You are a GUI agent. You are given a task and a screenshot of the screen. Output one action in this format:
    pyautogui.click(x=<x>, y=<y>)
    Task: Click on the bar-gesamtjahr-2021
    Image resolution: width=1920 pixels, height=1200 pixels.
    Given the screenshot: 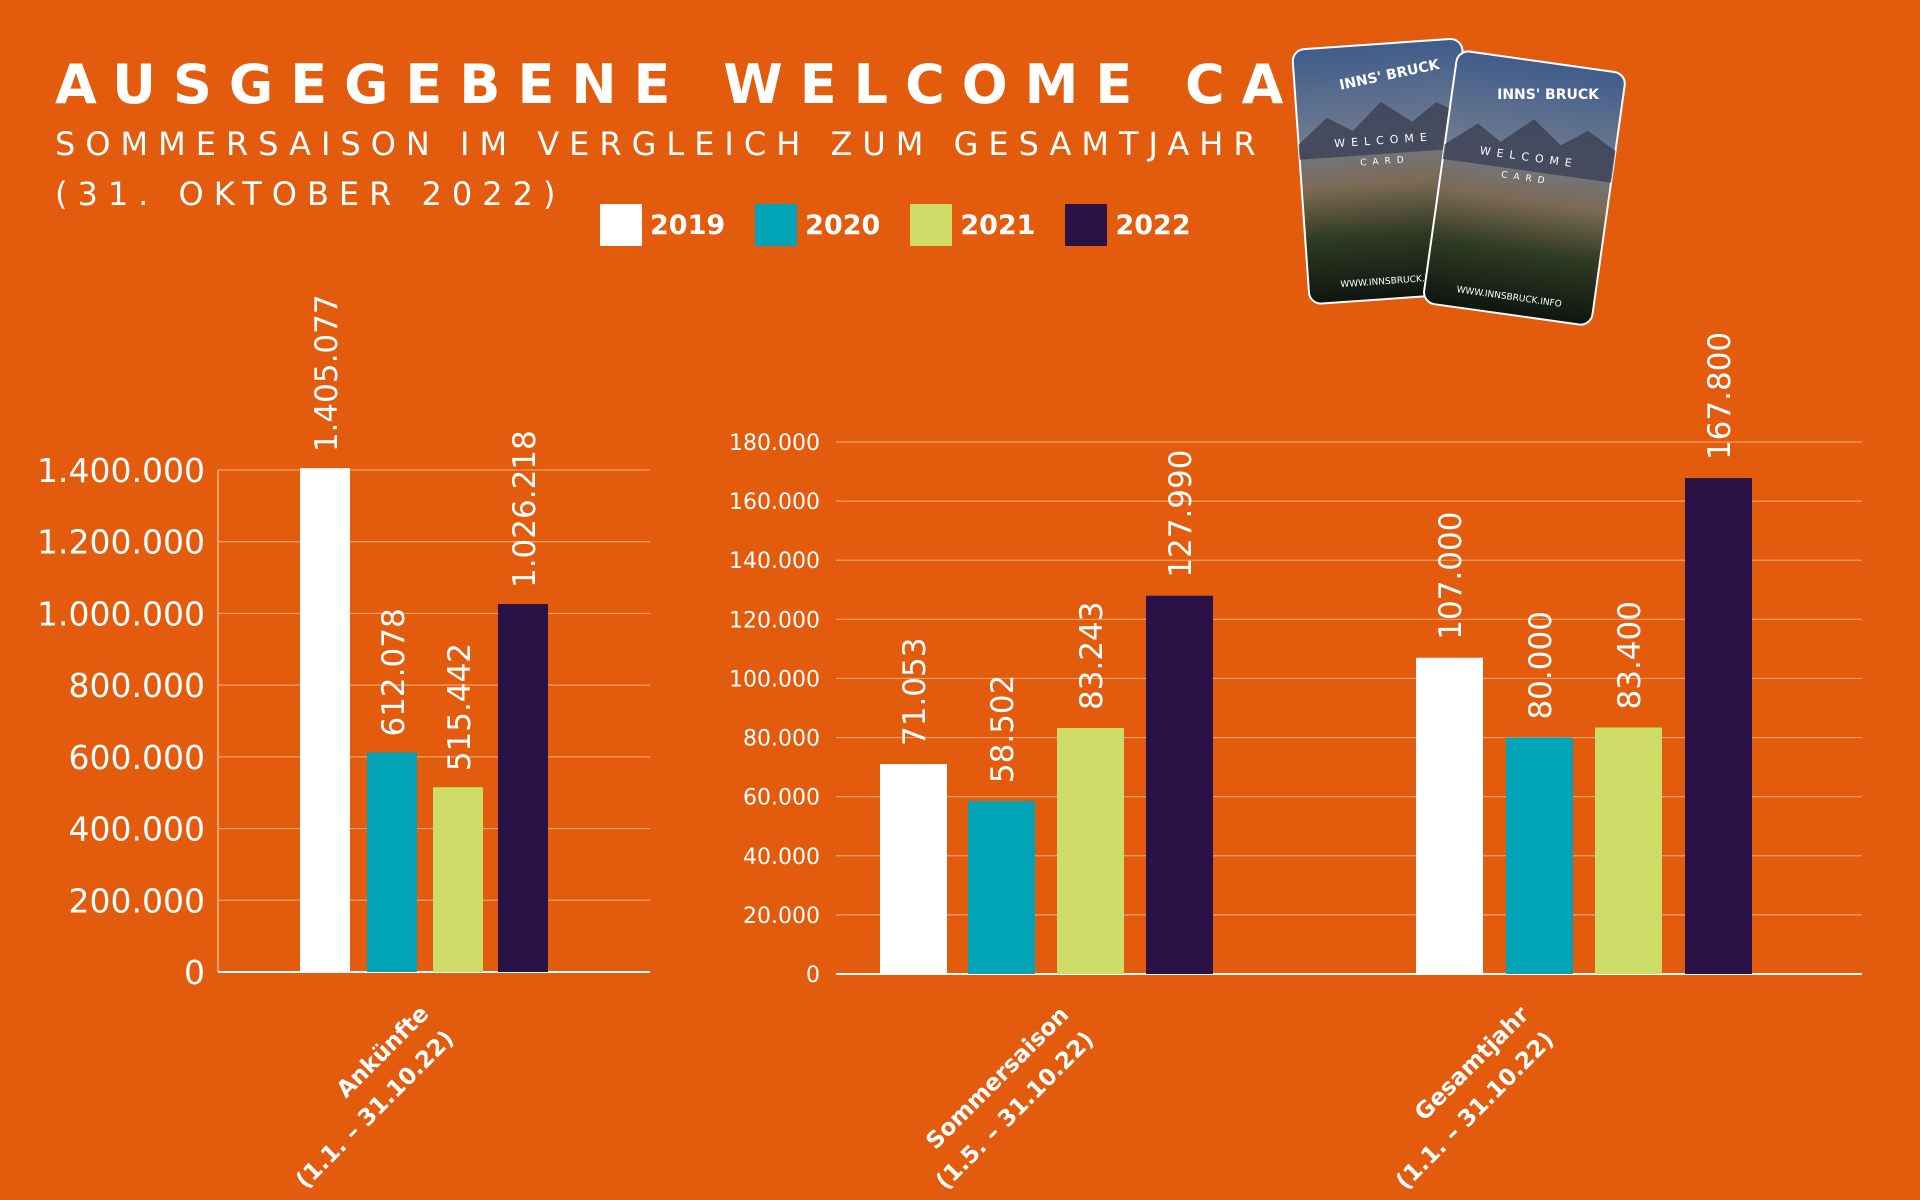 What is the action you would take?
    pyautogui.click(x=1628, y=850)
    